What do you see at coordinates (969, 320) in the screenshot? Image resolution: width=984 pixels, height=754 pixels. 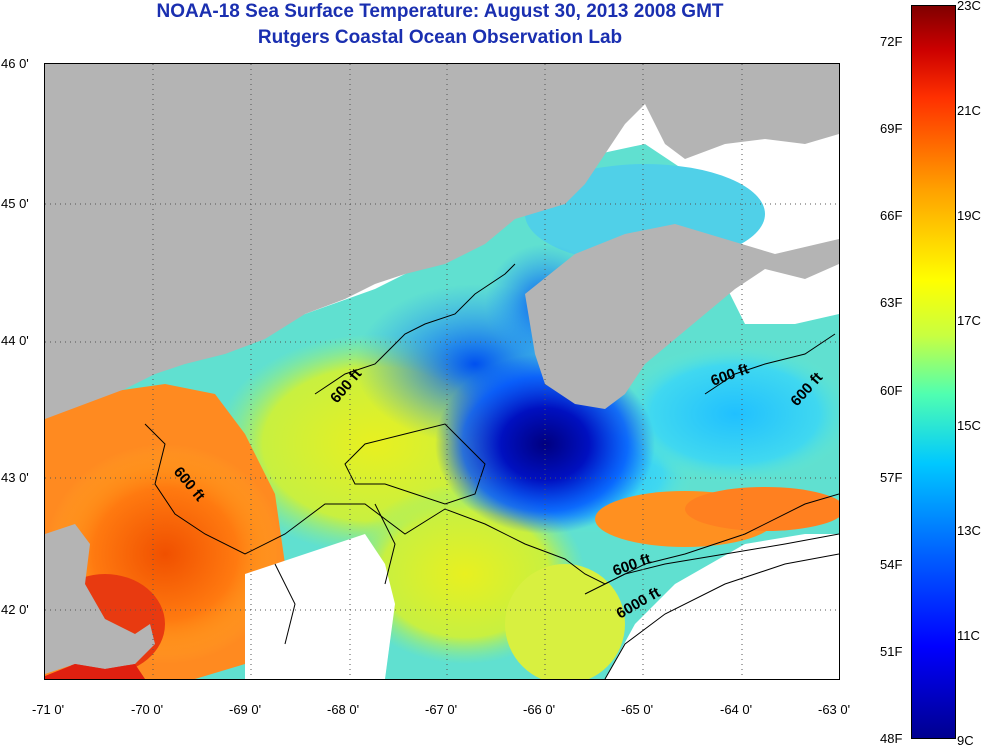 I see `colorbar-c-label: 17C` at bounding box center [969, 320].